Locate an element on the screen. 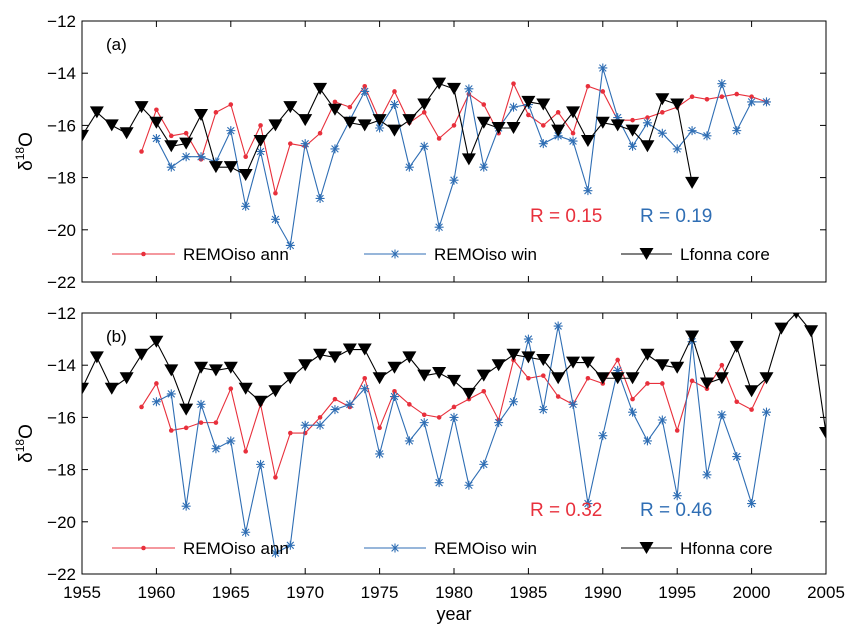 Image resolution: width=845 pixels, height=631 pixels. correlation-label: R = 0.46 is located at coordinates (676, 510).